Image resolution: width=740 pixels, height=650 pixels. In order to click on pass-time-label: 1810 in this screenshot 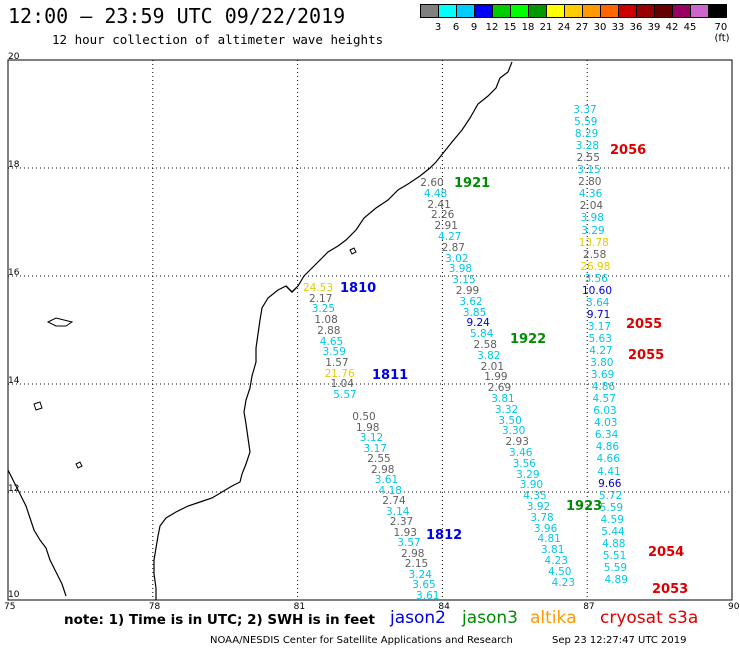, I will do `click(358, 288)`.